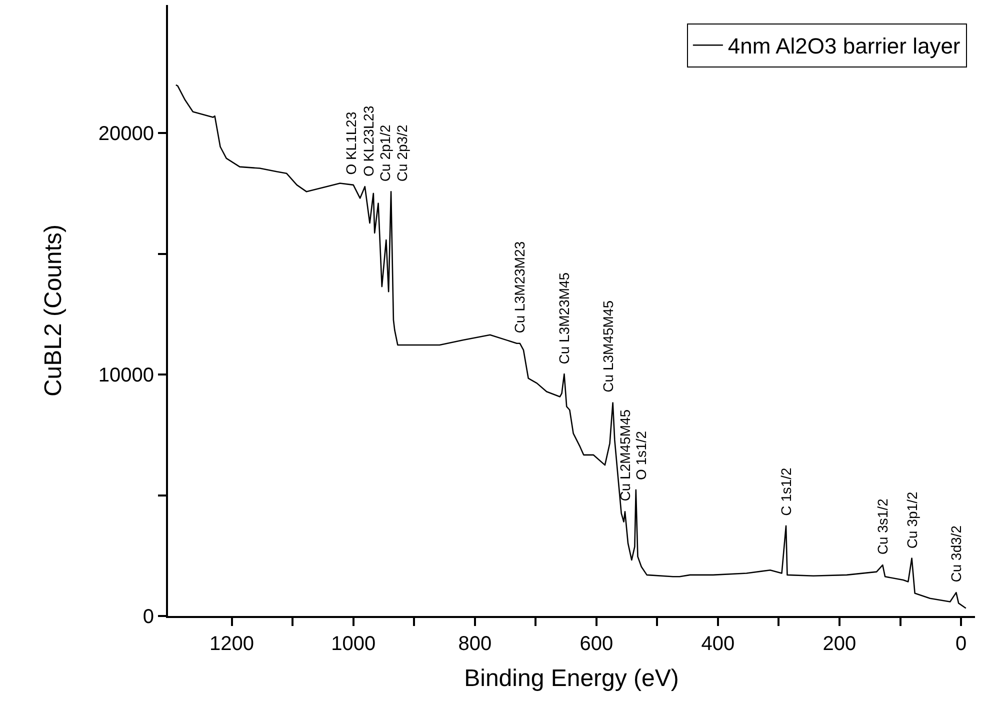 This screenshot has height=715, width=982. What do you see at coordinates (718, 644) in the screenshot?
I see `x-tick-label: 400` at bounding box center [718, 644].